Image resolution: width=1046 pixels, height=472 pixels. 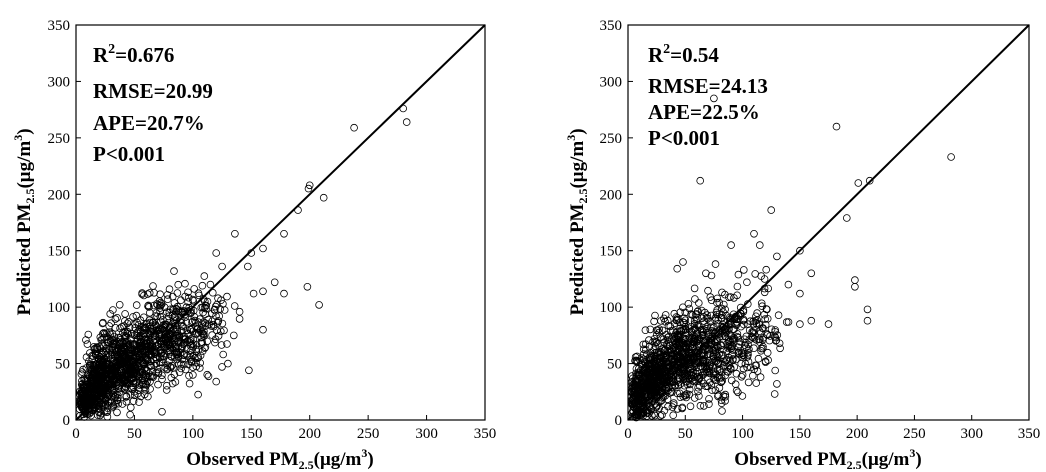 I want to click on y-tick-label: 300, so click(x=59, y=82).